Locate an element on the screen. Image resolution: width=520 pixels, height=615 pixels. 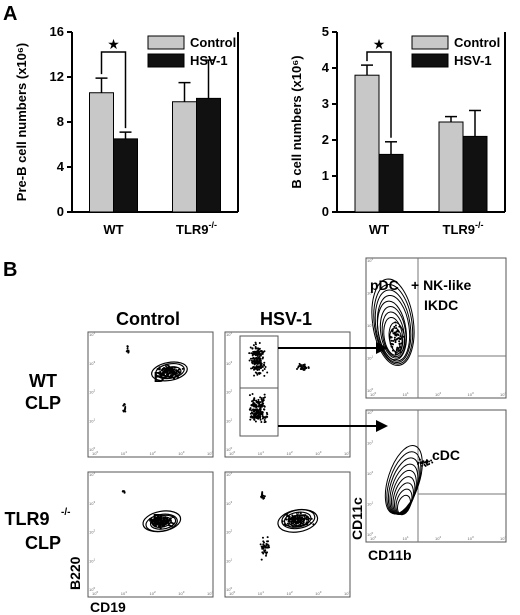
y-tick-label: 1 is located at coordinates (325, 175).